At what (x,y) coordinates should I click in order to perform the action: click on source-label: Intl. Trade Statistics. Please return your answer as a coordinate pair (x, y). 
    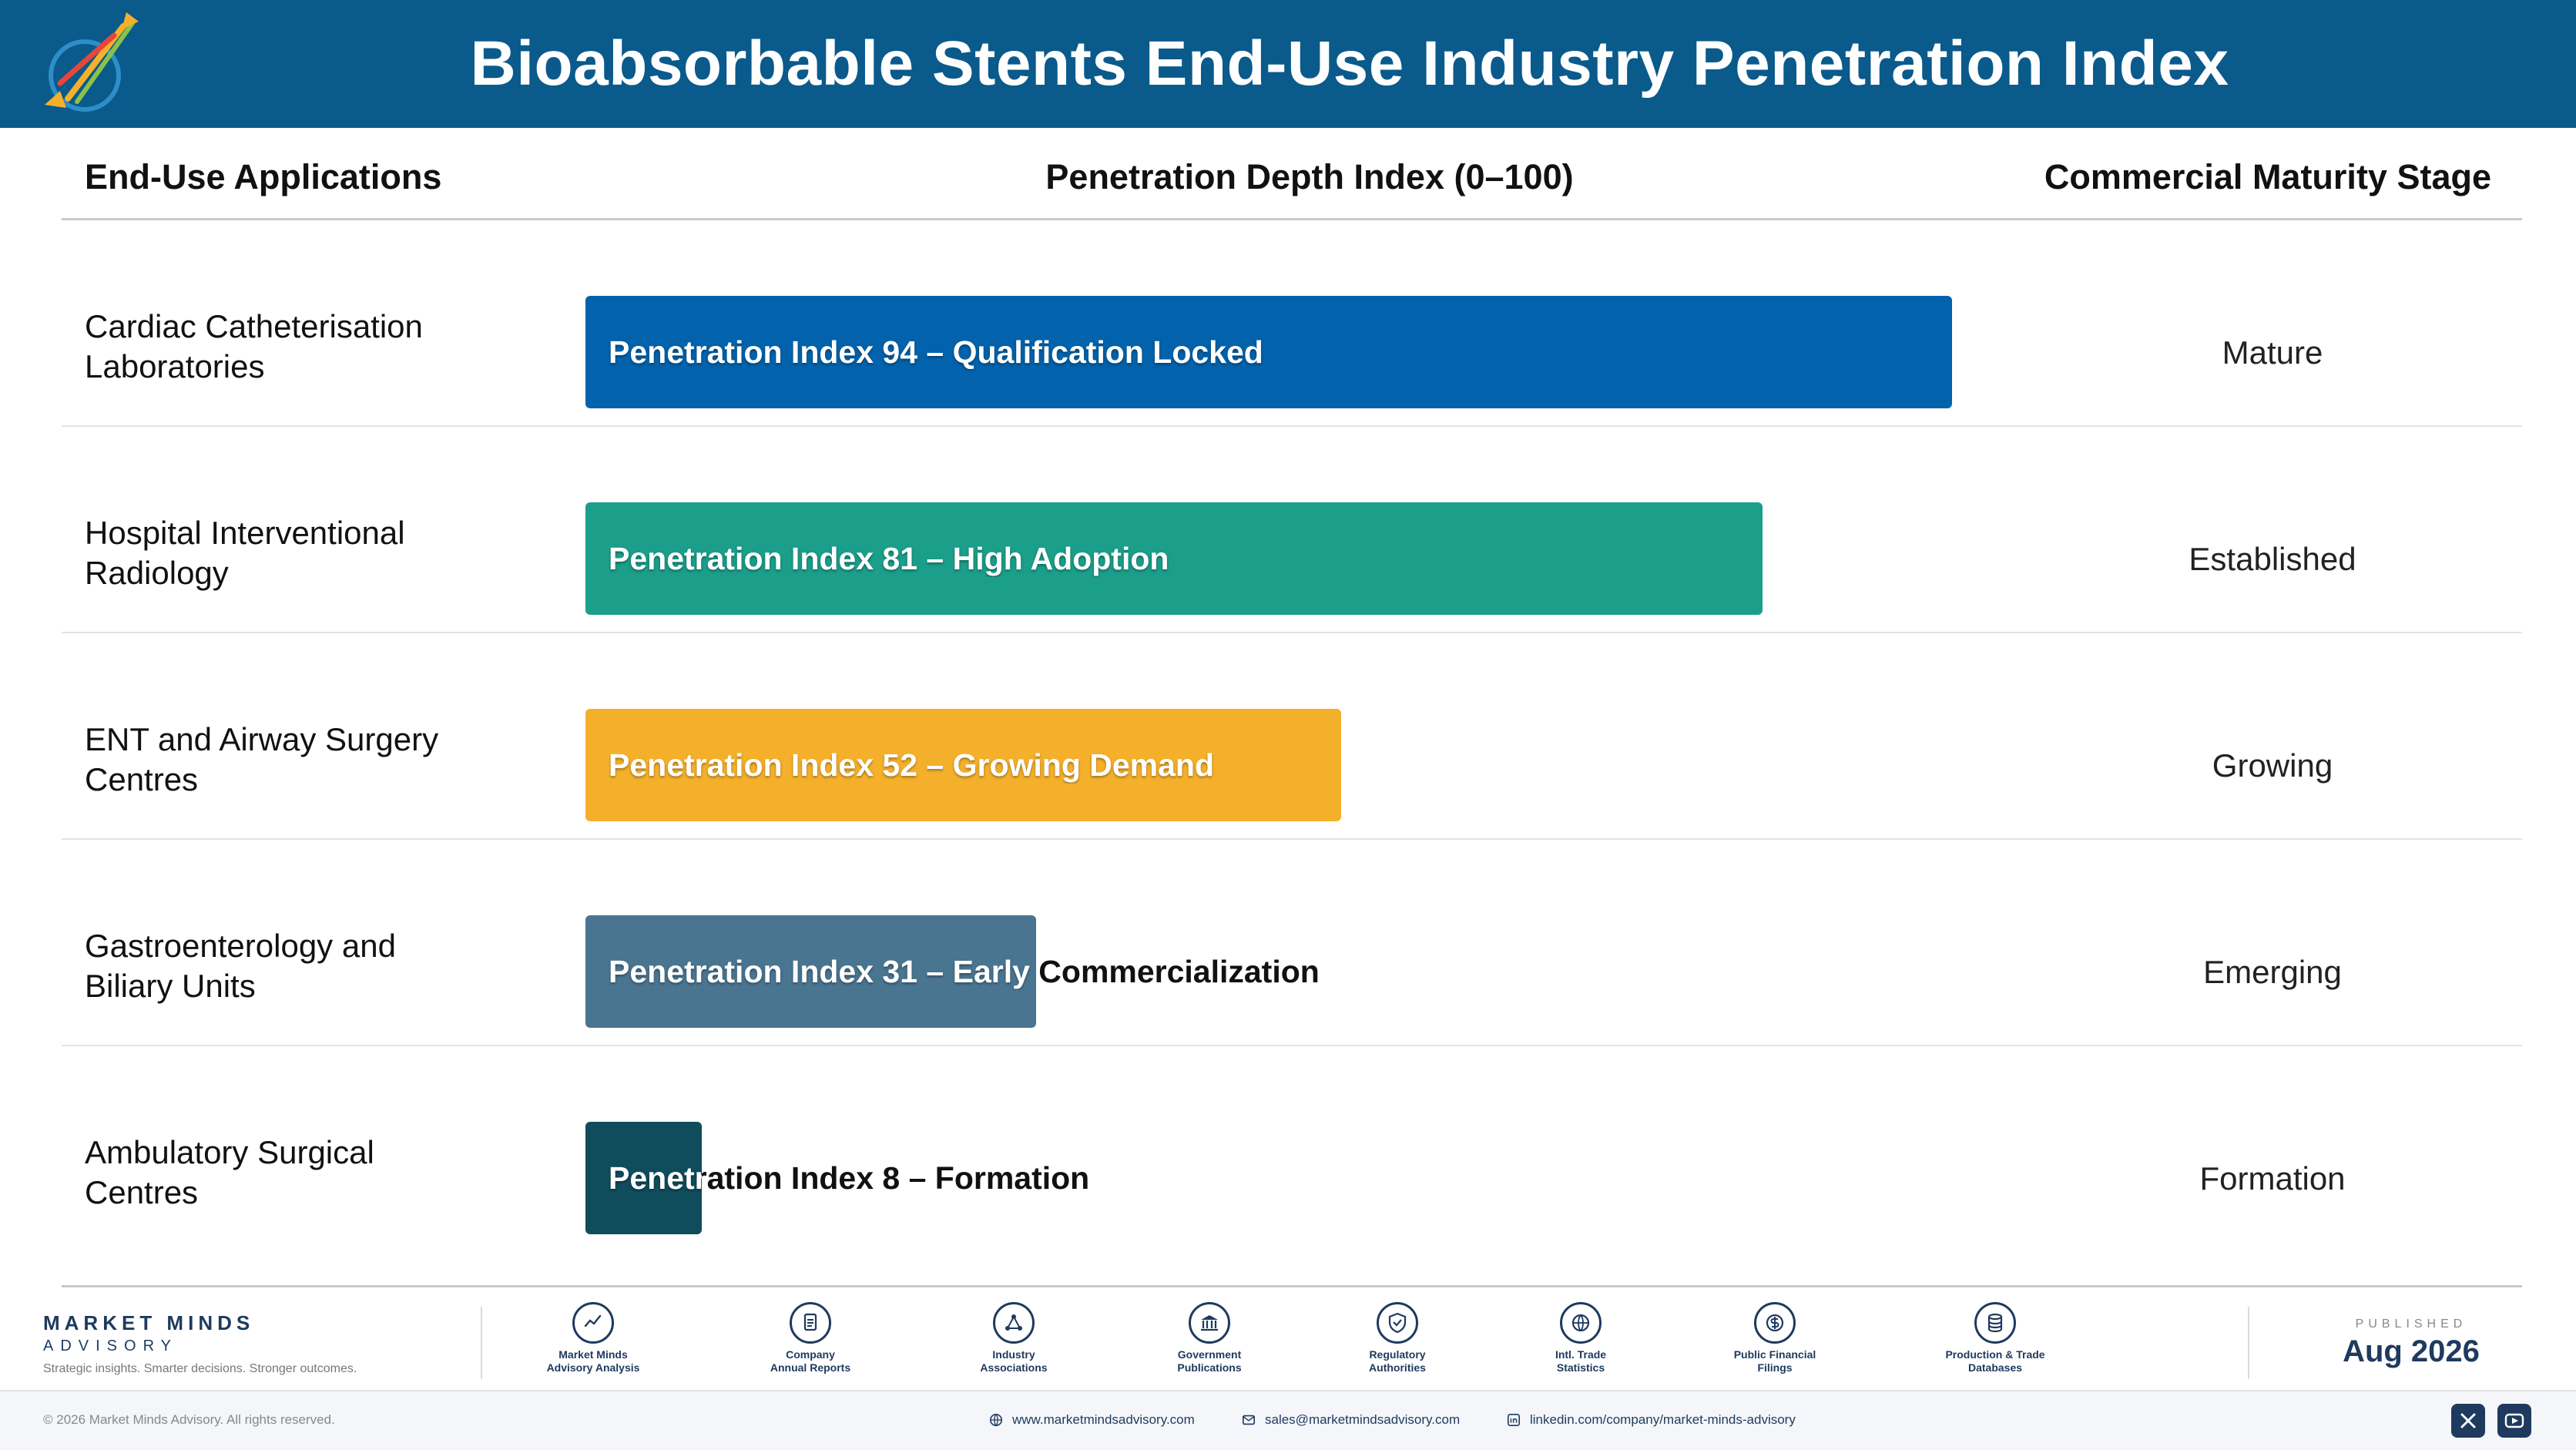
    Looking at the image, I should click on (1581, 1361).